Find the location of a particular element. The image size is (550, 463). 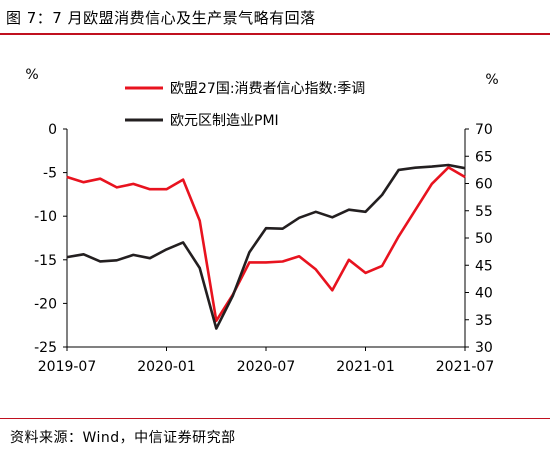

source-note: 资料来源：Wind，中信证券研究部 is located at coordinates (123, 438).